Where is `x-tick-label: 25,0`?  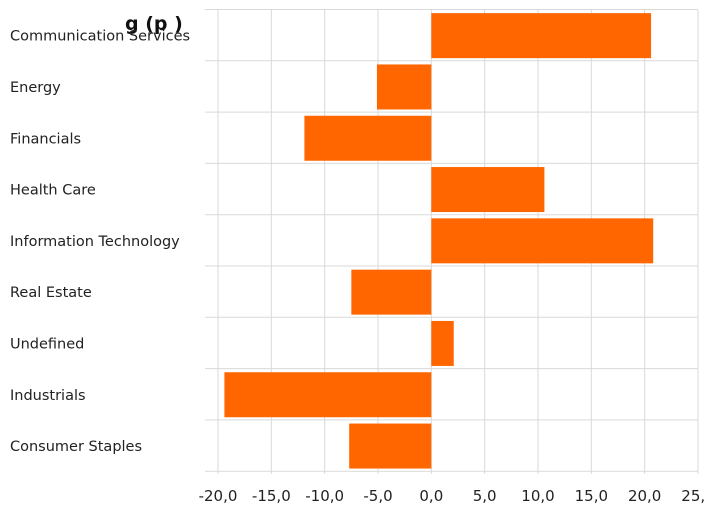 x-tick-label: 25,0 is located at coordinates (692, 496).